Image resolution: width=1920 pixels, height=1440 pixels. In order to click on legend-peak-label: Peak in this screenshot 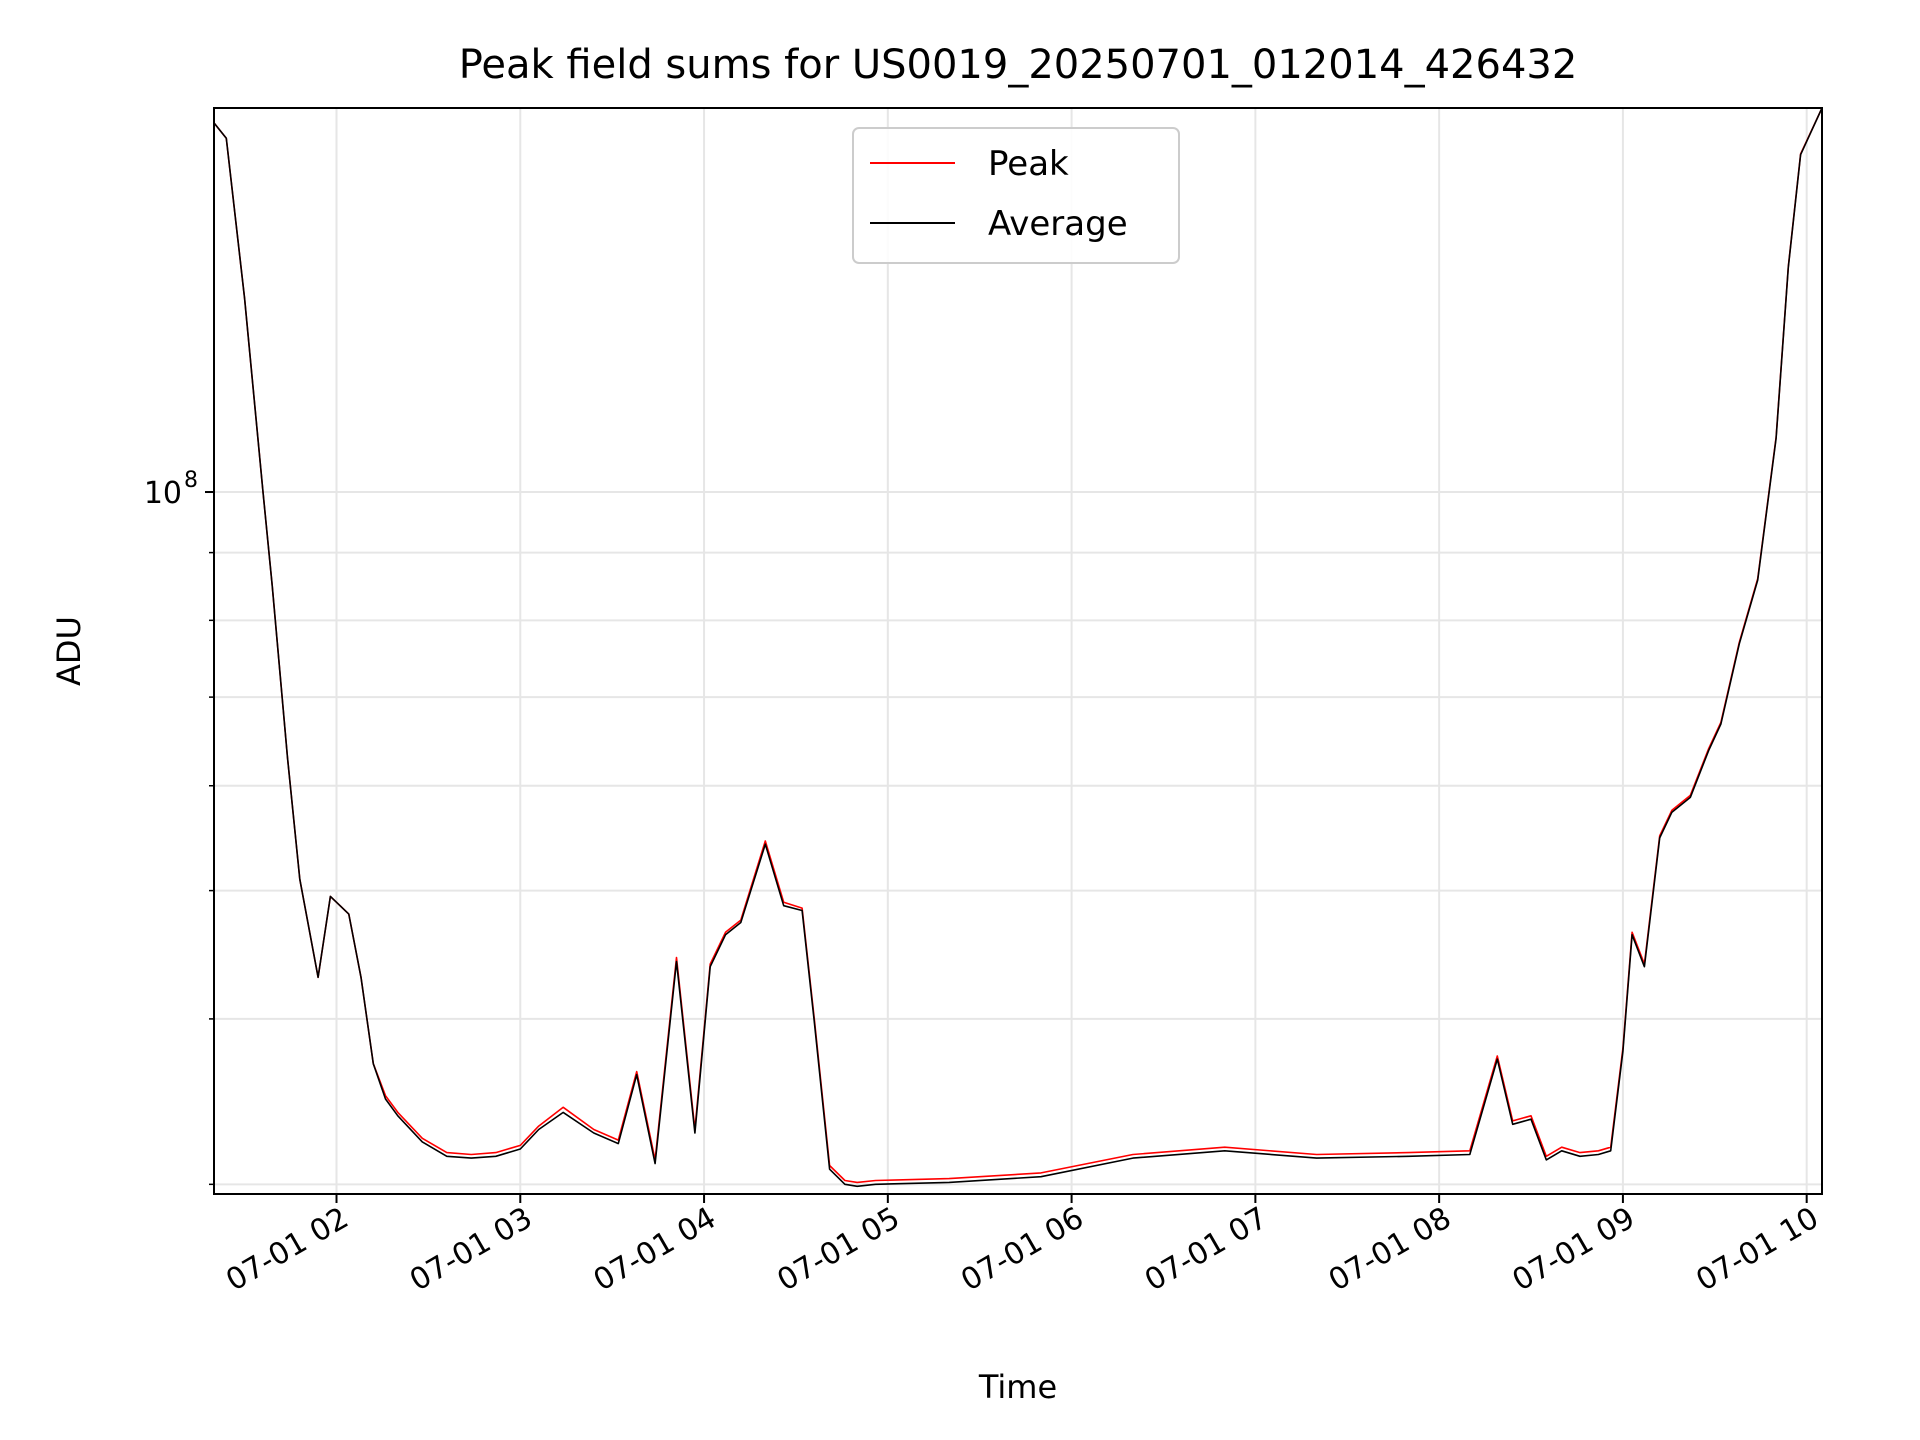, I will do `click(1028, 164)`.